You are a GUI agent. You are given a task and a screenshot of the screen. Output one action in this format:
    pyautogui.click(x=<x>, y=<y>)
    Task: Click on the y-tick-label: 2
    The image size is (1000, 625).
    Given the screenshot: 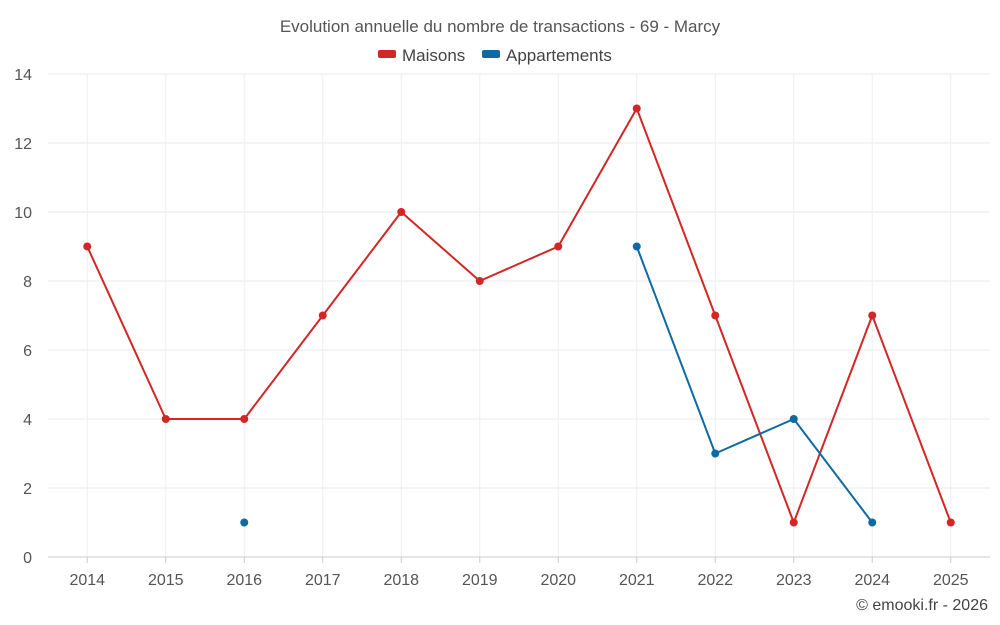 What is the action you would take?
    pyautogui.click(x=27, y=489)
    